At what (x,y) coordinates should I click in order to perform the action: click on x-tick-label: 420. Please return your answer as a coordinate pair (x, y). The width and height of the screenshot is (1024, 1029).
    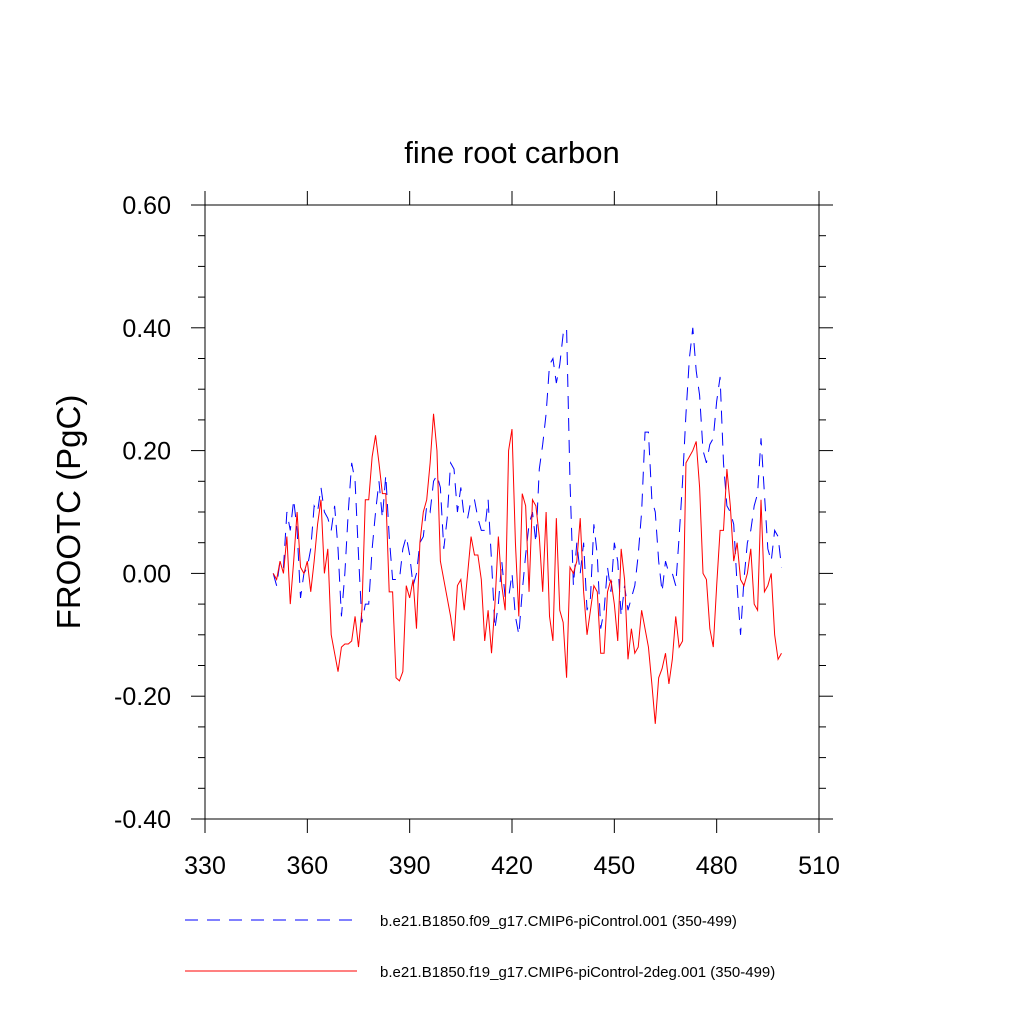
    Looking at the image, I should click on (512, 866).